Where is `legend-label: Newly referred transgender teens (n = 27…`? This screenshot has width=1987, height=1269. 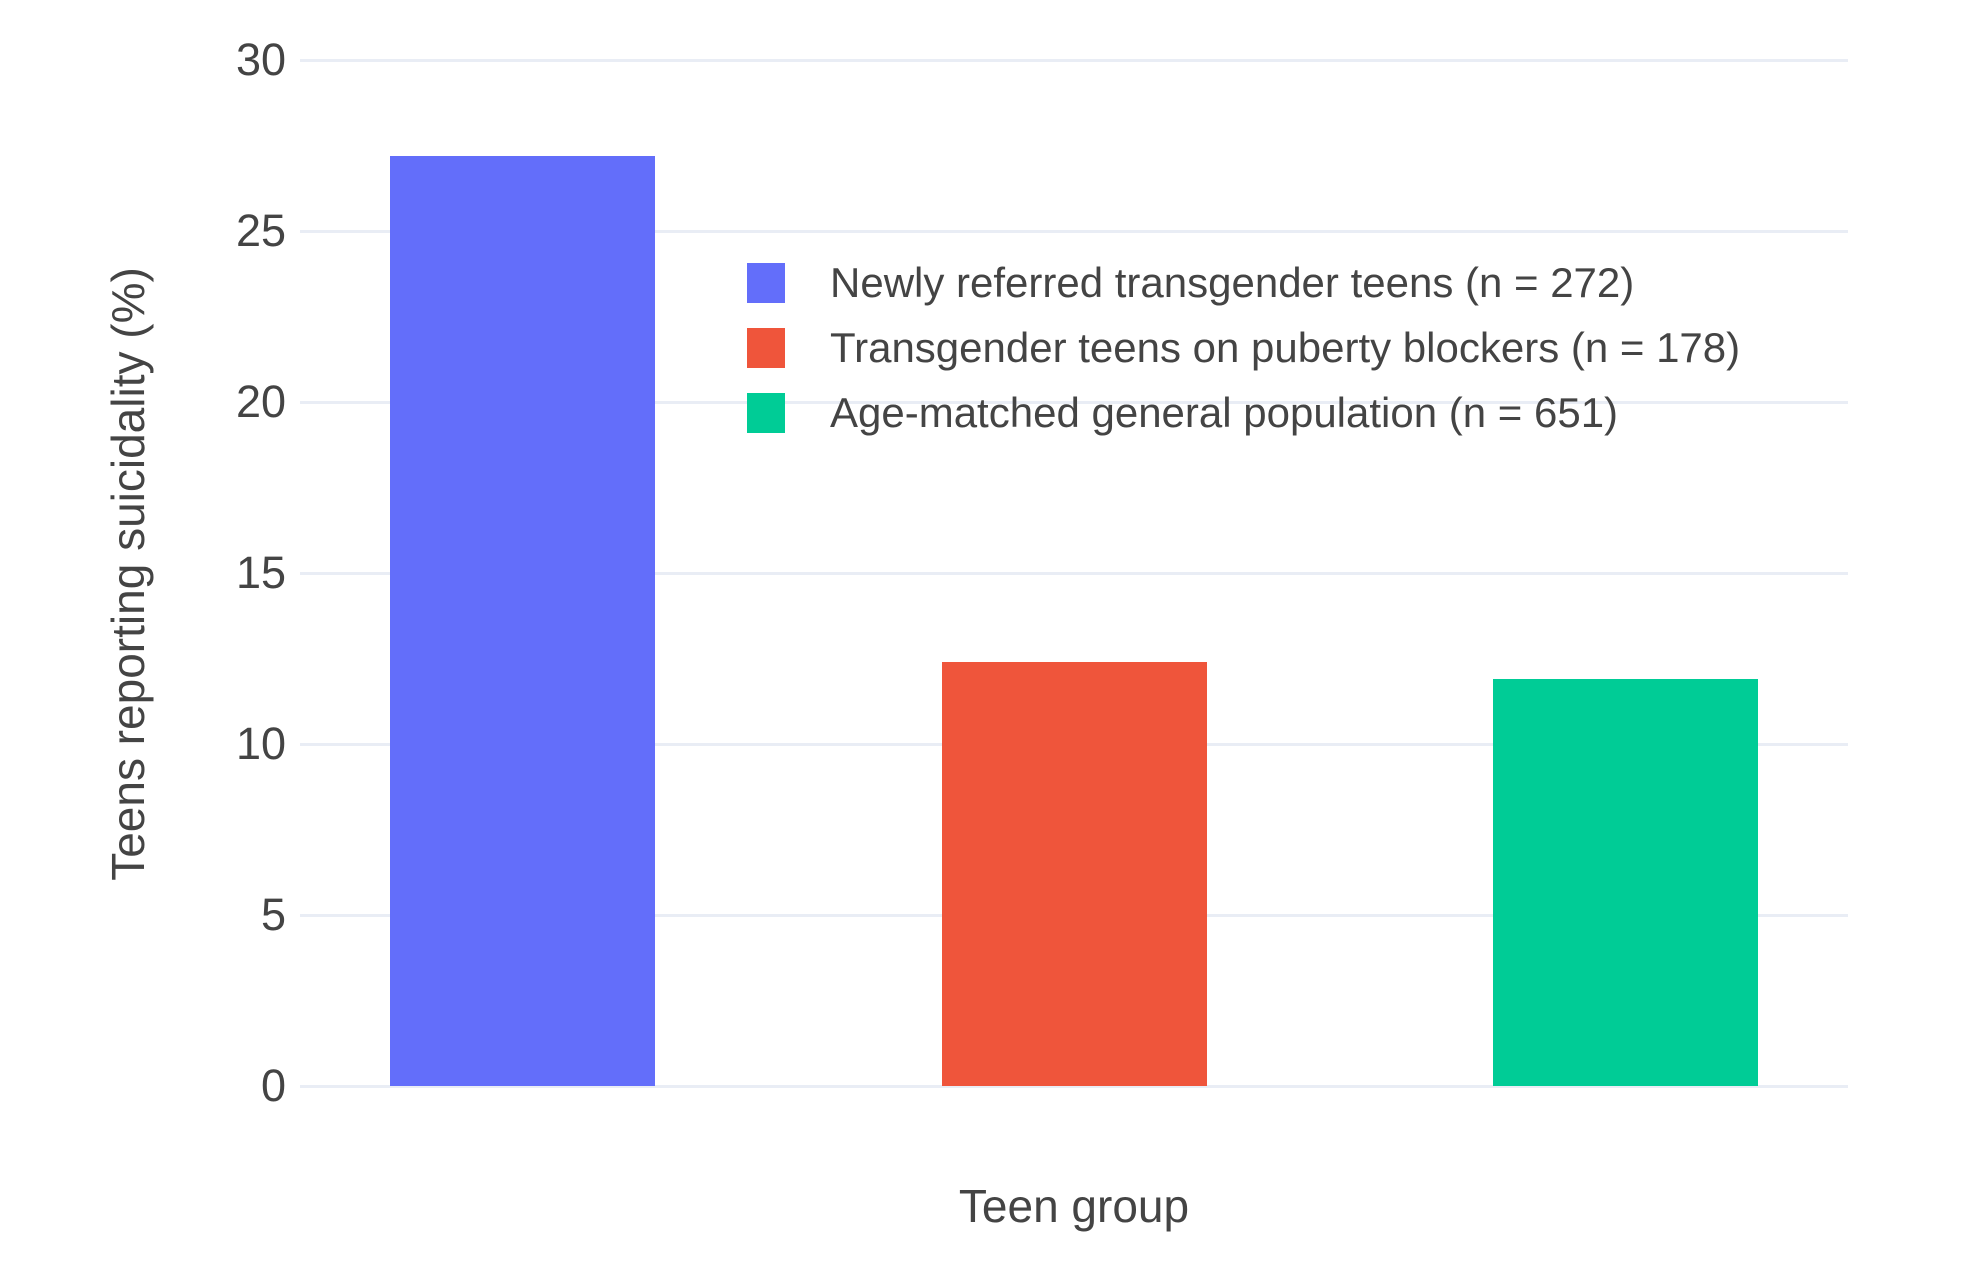
legend-label: Newly referred transgender teens (n = 27… is located at coordinates (1232, 282).